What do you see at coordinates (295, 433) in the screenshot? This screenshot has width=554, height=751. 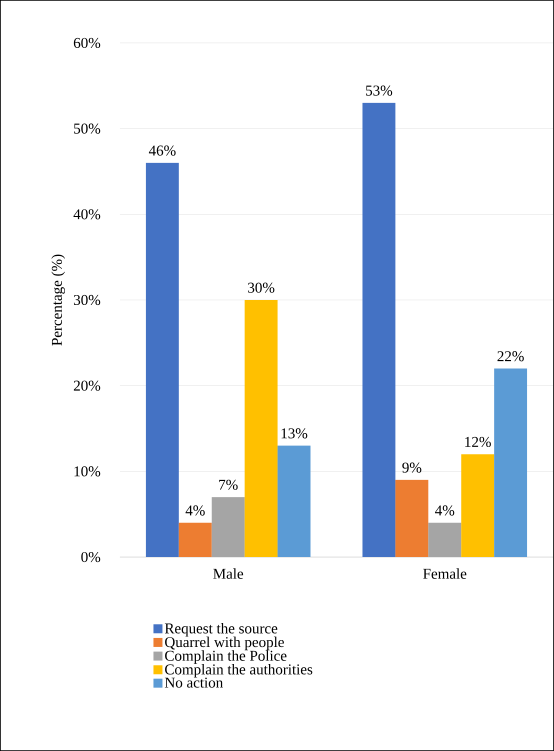 I see `data-label: 13%` at bounding box center [295, 433].